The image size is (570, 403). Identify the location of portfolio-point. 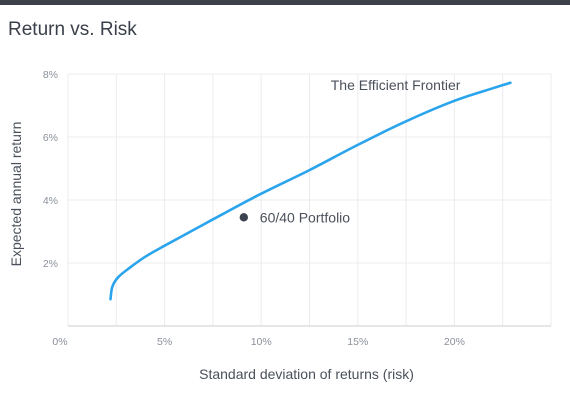
(244, 217).